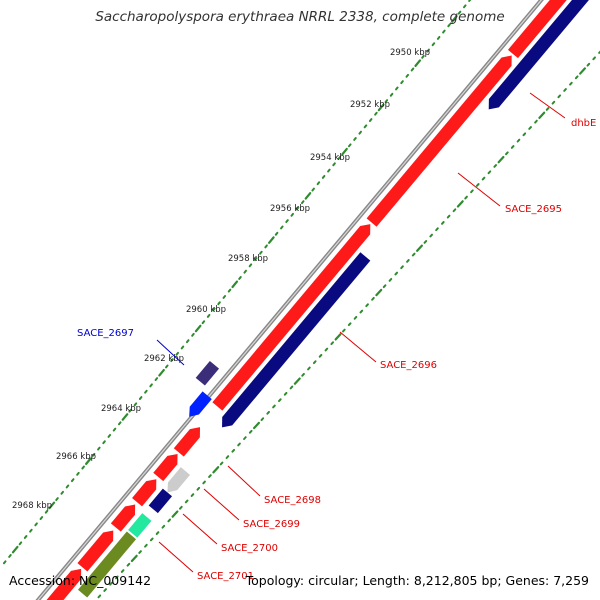  What do you see at coordinates (330, 158) in the screenshot?
I see `scale-tick-label: 2954 kbp` at bounding box center [330, 158].